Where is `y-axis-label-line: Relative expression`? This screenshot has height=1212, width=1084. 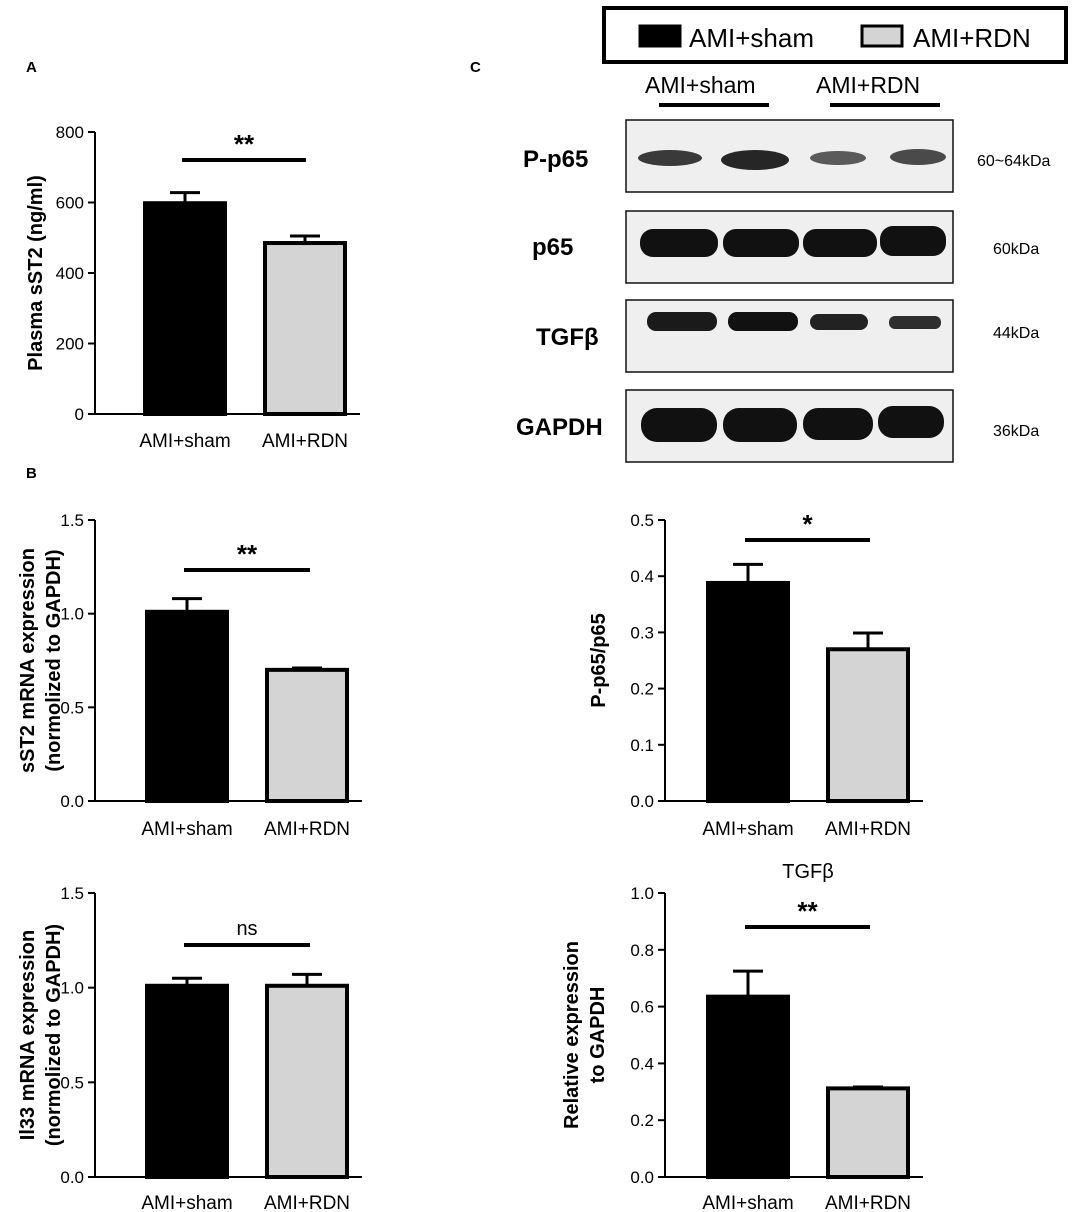 y-axis-label-line: Relative expression is located at coordinates (572, 1035).